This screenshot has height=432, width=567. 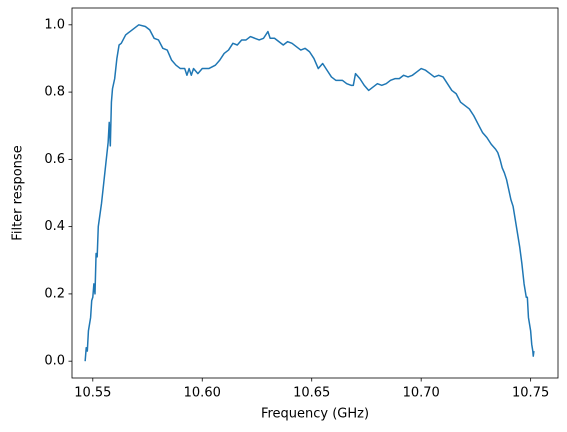 I want to click on x-tick-label: 10.70, so click(x=421, y=393).